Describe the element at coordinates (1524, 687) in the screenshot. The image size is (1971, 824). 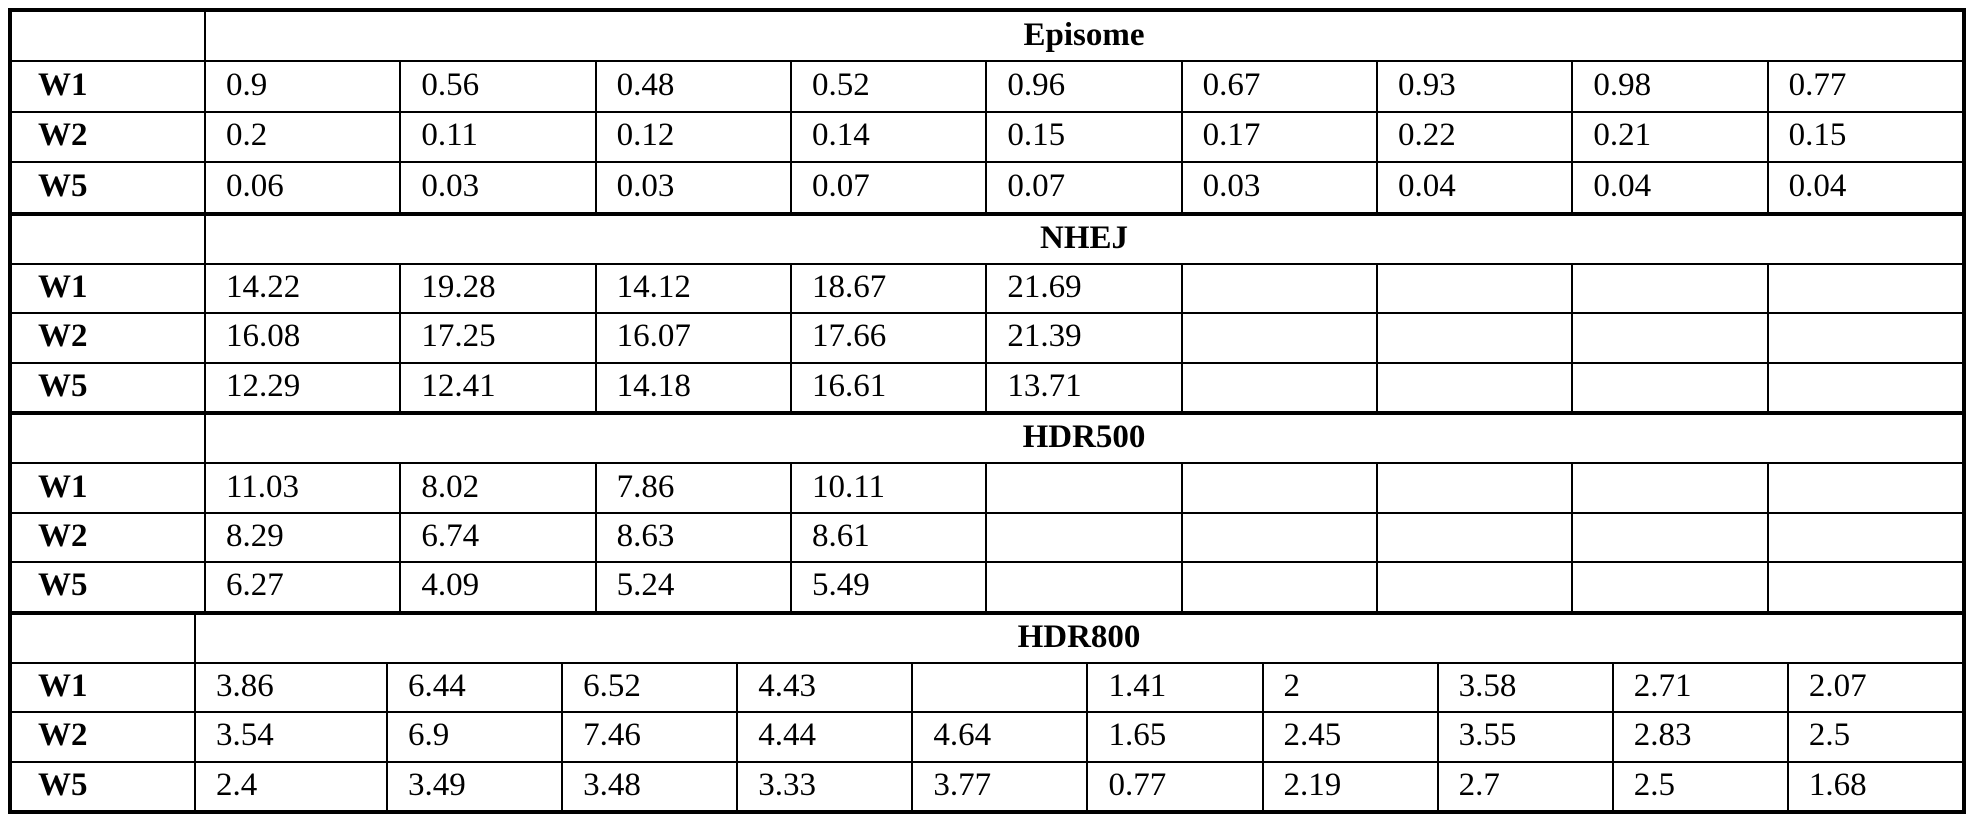
I see `table-cell: 3.58` at that location.